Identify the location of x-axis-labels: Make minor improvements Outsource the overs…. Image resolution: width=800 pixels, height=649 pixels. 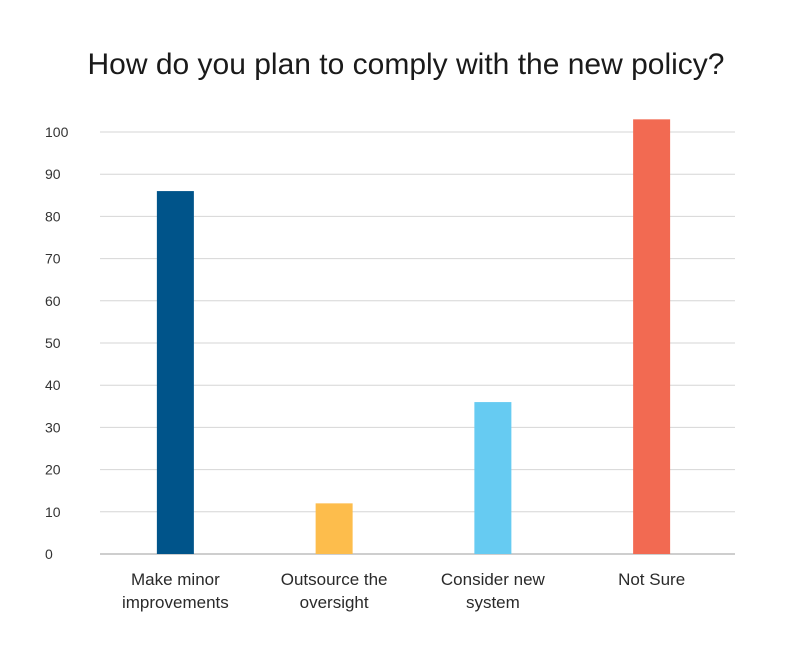
(403, 591).